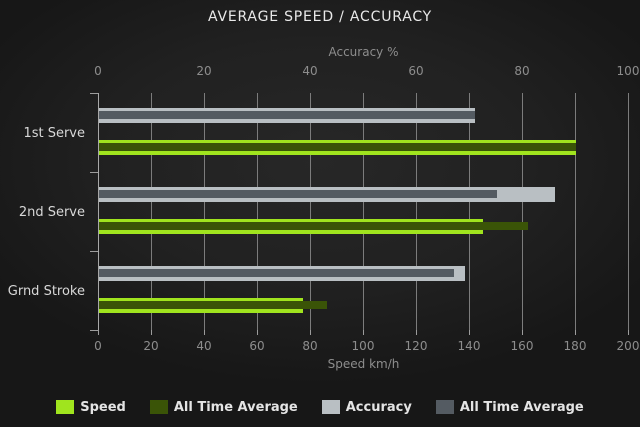 The height and width of the screenshot is (427, 640). Describe the element at coordinates (363, 52) in the screenshot. I see `top-axis-title: Accuracy %` at that location.